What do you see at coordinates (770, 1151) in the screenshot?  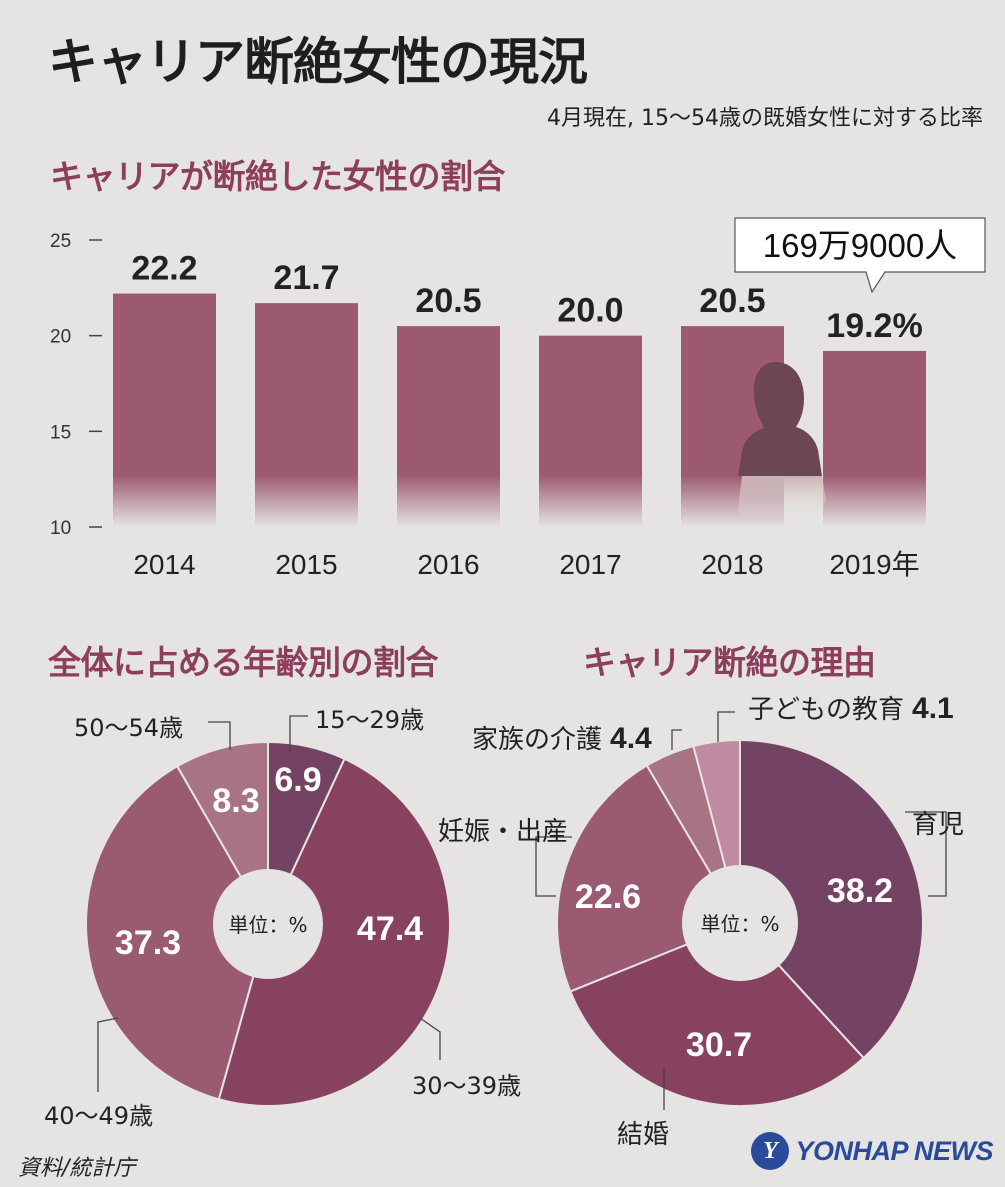 I see `yonhap-logo-icon: Y` at bounding box center [770, 1151].